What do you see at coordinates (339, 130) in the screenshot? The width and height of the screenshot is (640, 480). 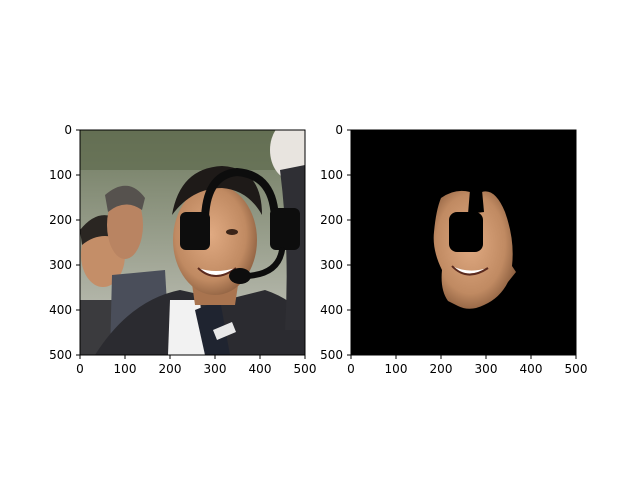 I see `right-ytick-label: 0` at bounding box center [339, 130].